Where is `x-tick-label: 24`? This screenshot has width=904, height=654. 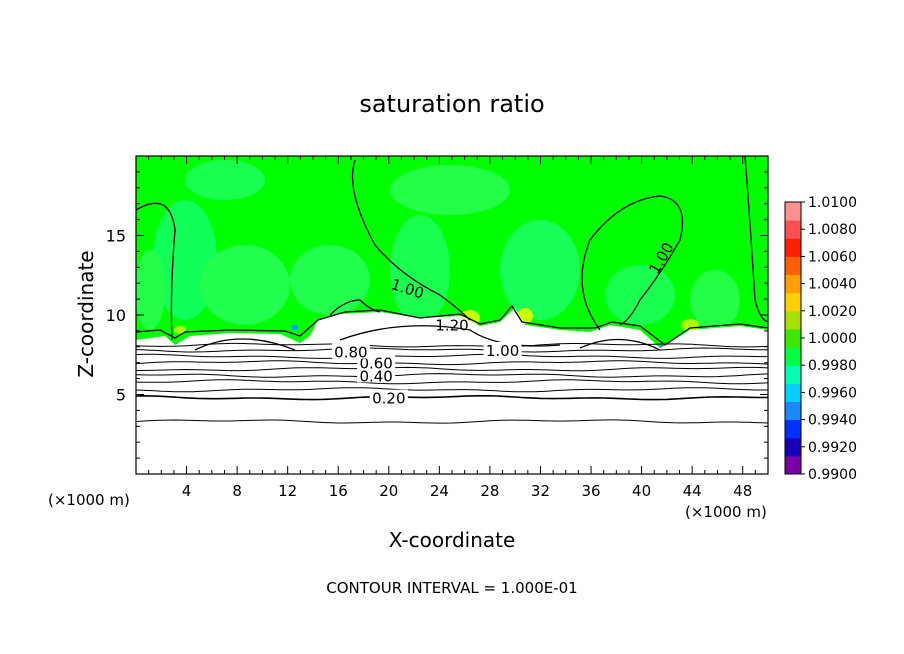 x-tick-label: 24 is located at coordinates (439, 491).